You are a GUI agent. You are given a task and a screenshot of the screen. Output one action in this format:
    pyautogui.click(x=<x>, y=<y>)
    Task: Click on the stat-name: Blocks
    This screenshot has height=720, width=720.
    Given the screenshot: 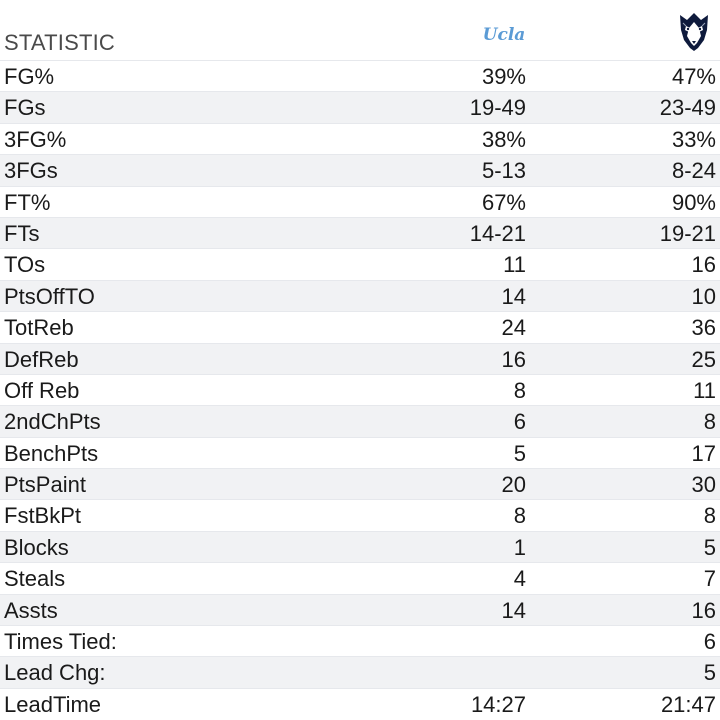 What is the action you would take?
    pyautogui.click(x=36, y=547)
    